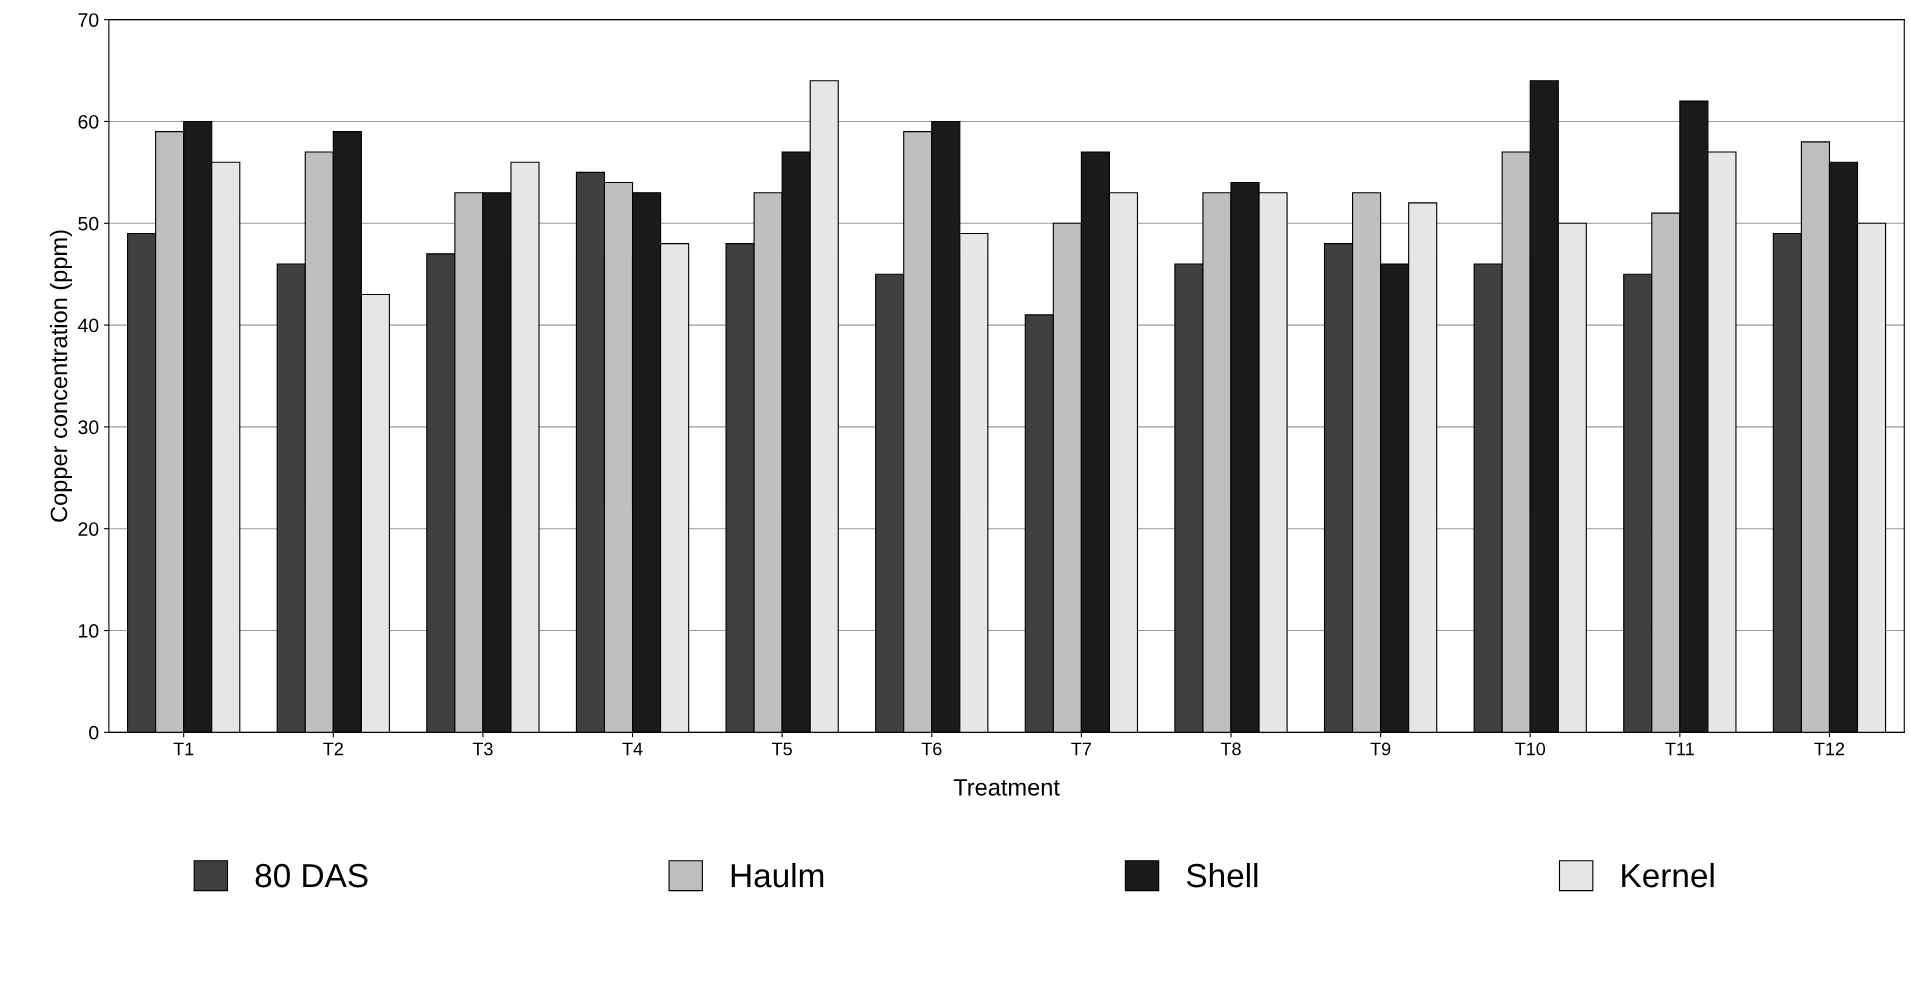 The image size is (1910, 983). I want to click on y-tick-label: 10, so click(89, 630).